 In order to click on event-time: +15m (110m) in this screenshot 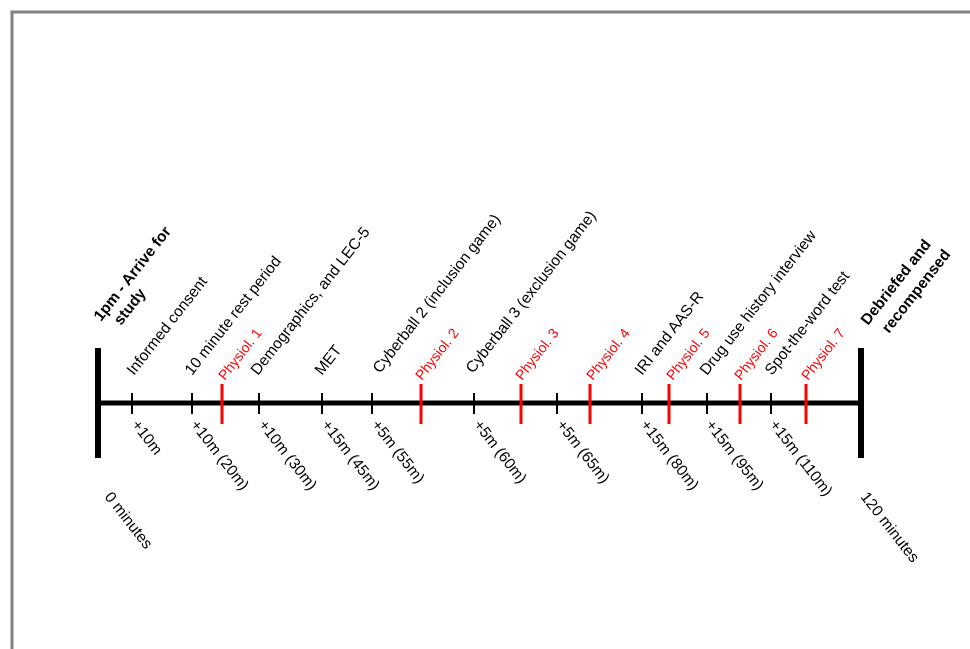, I will do `click(801, 458)`.